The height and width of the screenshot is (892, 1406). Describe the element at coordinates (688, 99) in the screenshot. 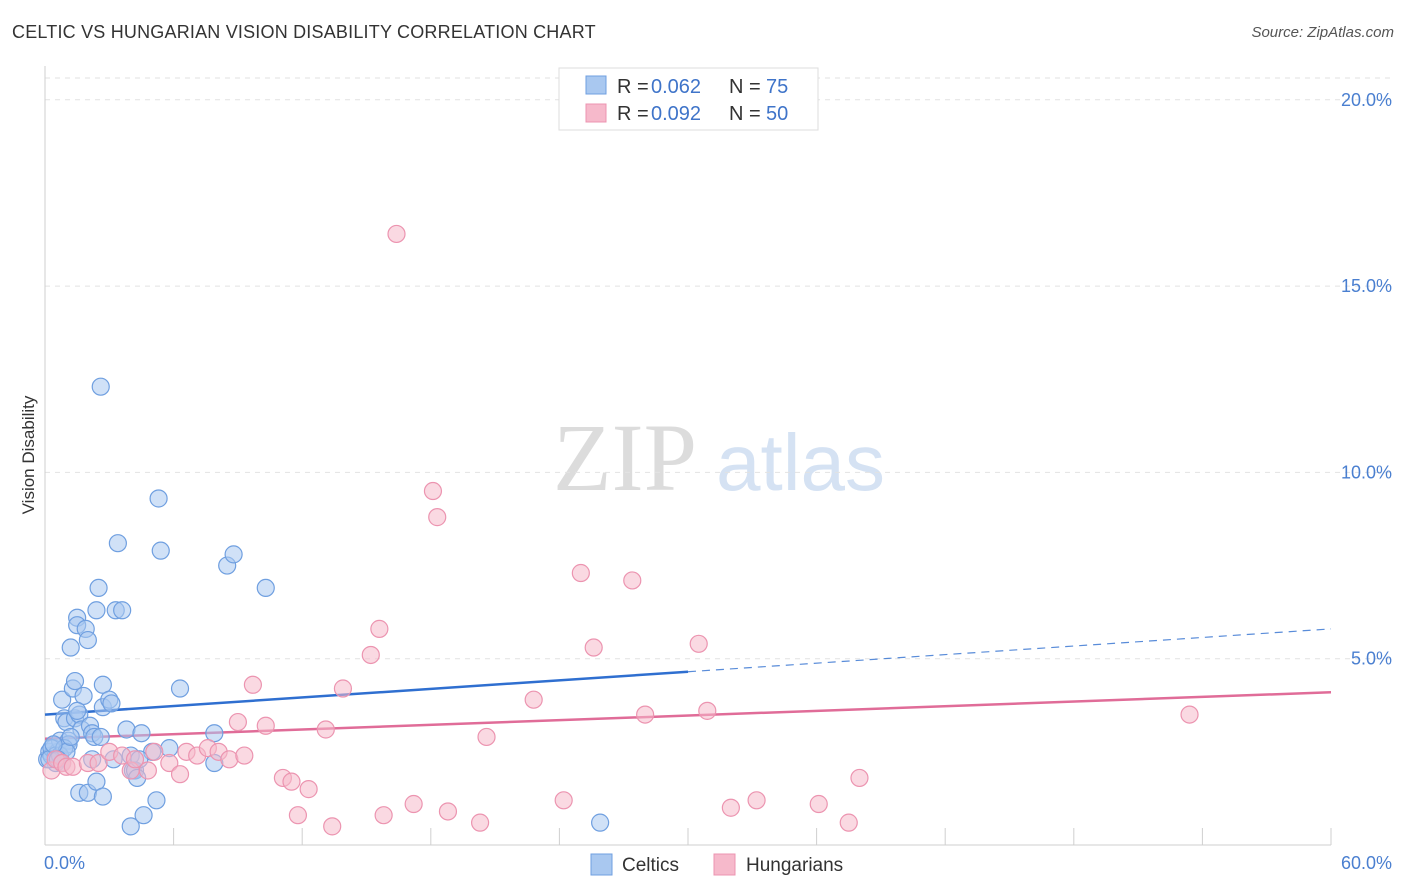

I see `legend: R = 0.062 N = 75 R = 0.092 N = 50` at that location.